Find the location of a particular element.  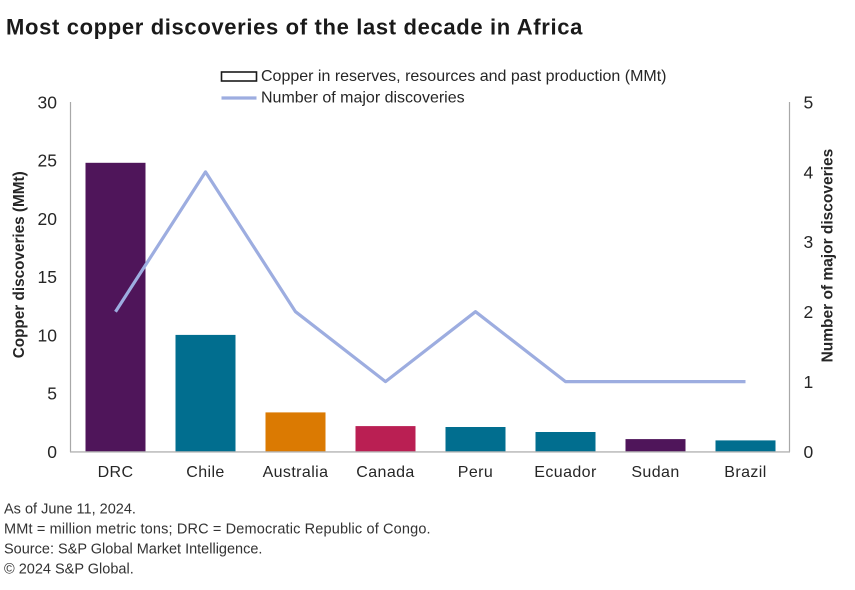

svg-text: As of June 11, 2024. is located at coordinates (70, 509).